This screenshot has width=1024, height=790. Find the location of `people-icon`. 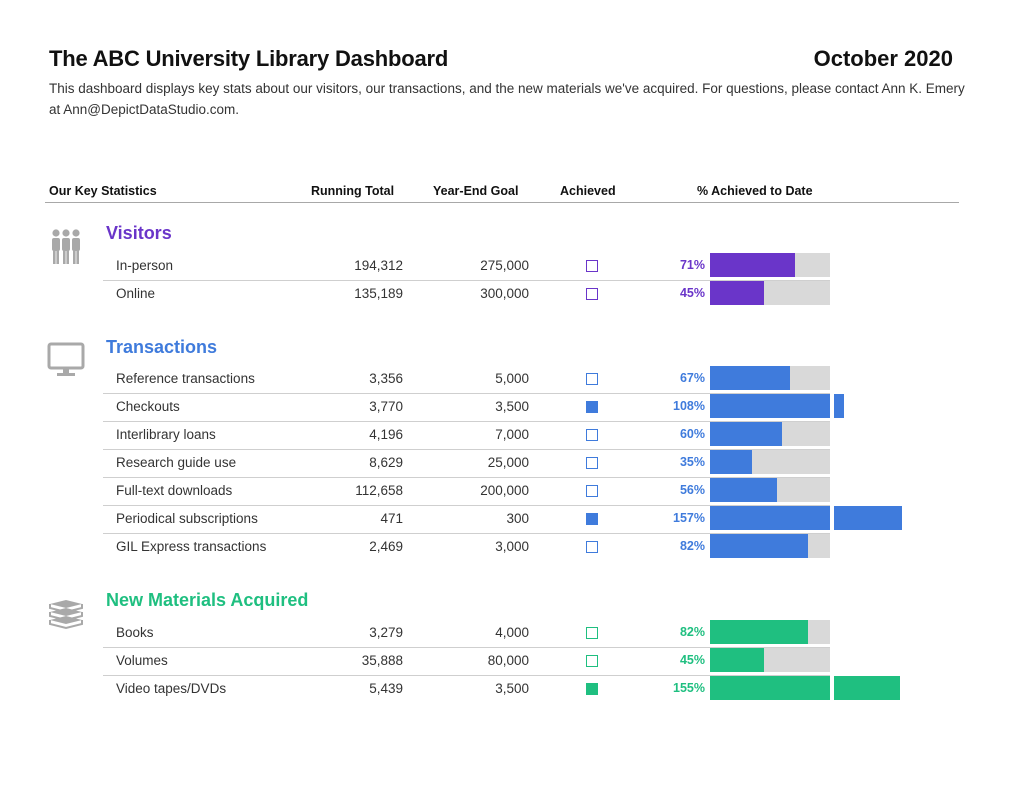

people-icon is located at coordinates (66, 248).